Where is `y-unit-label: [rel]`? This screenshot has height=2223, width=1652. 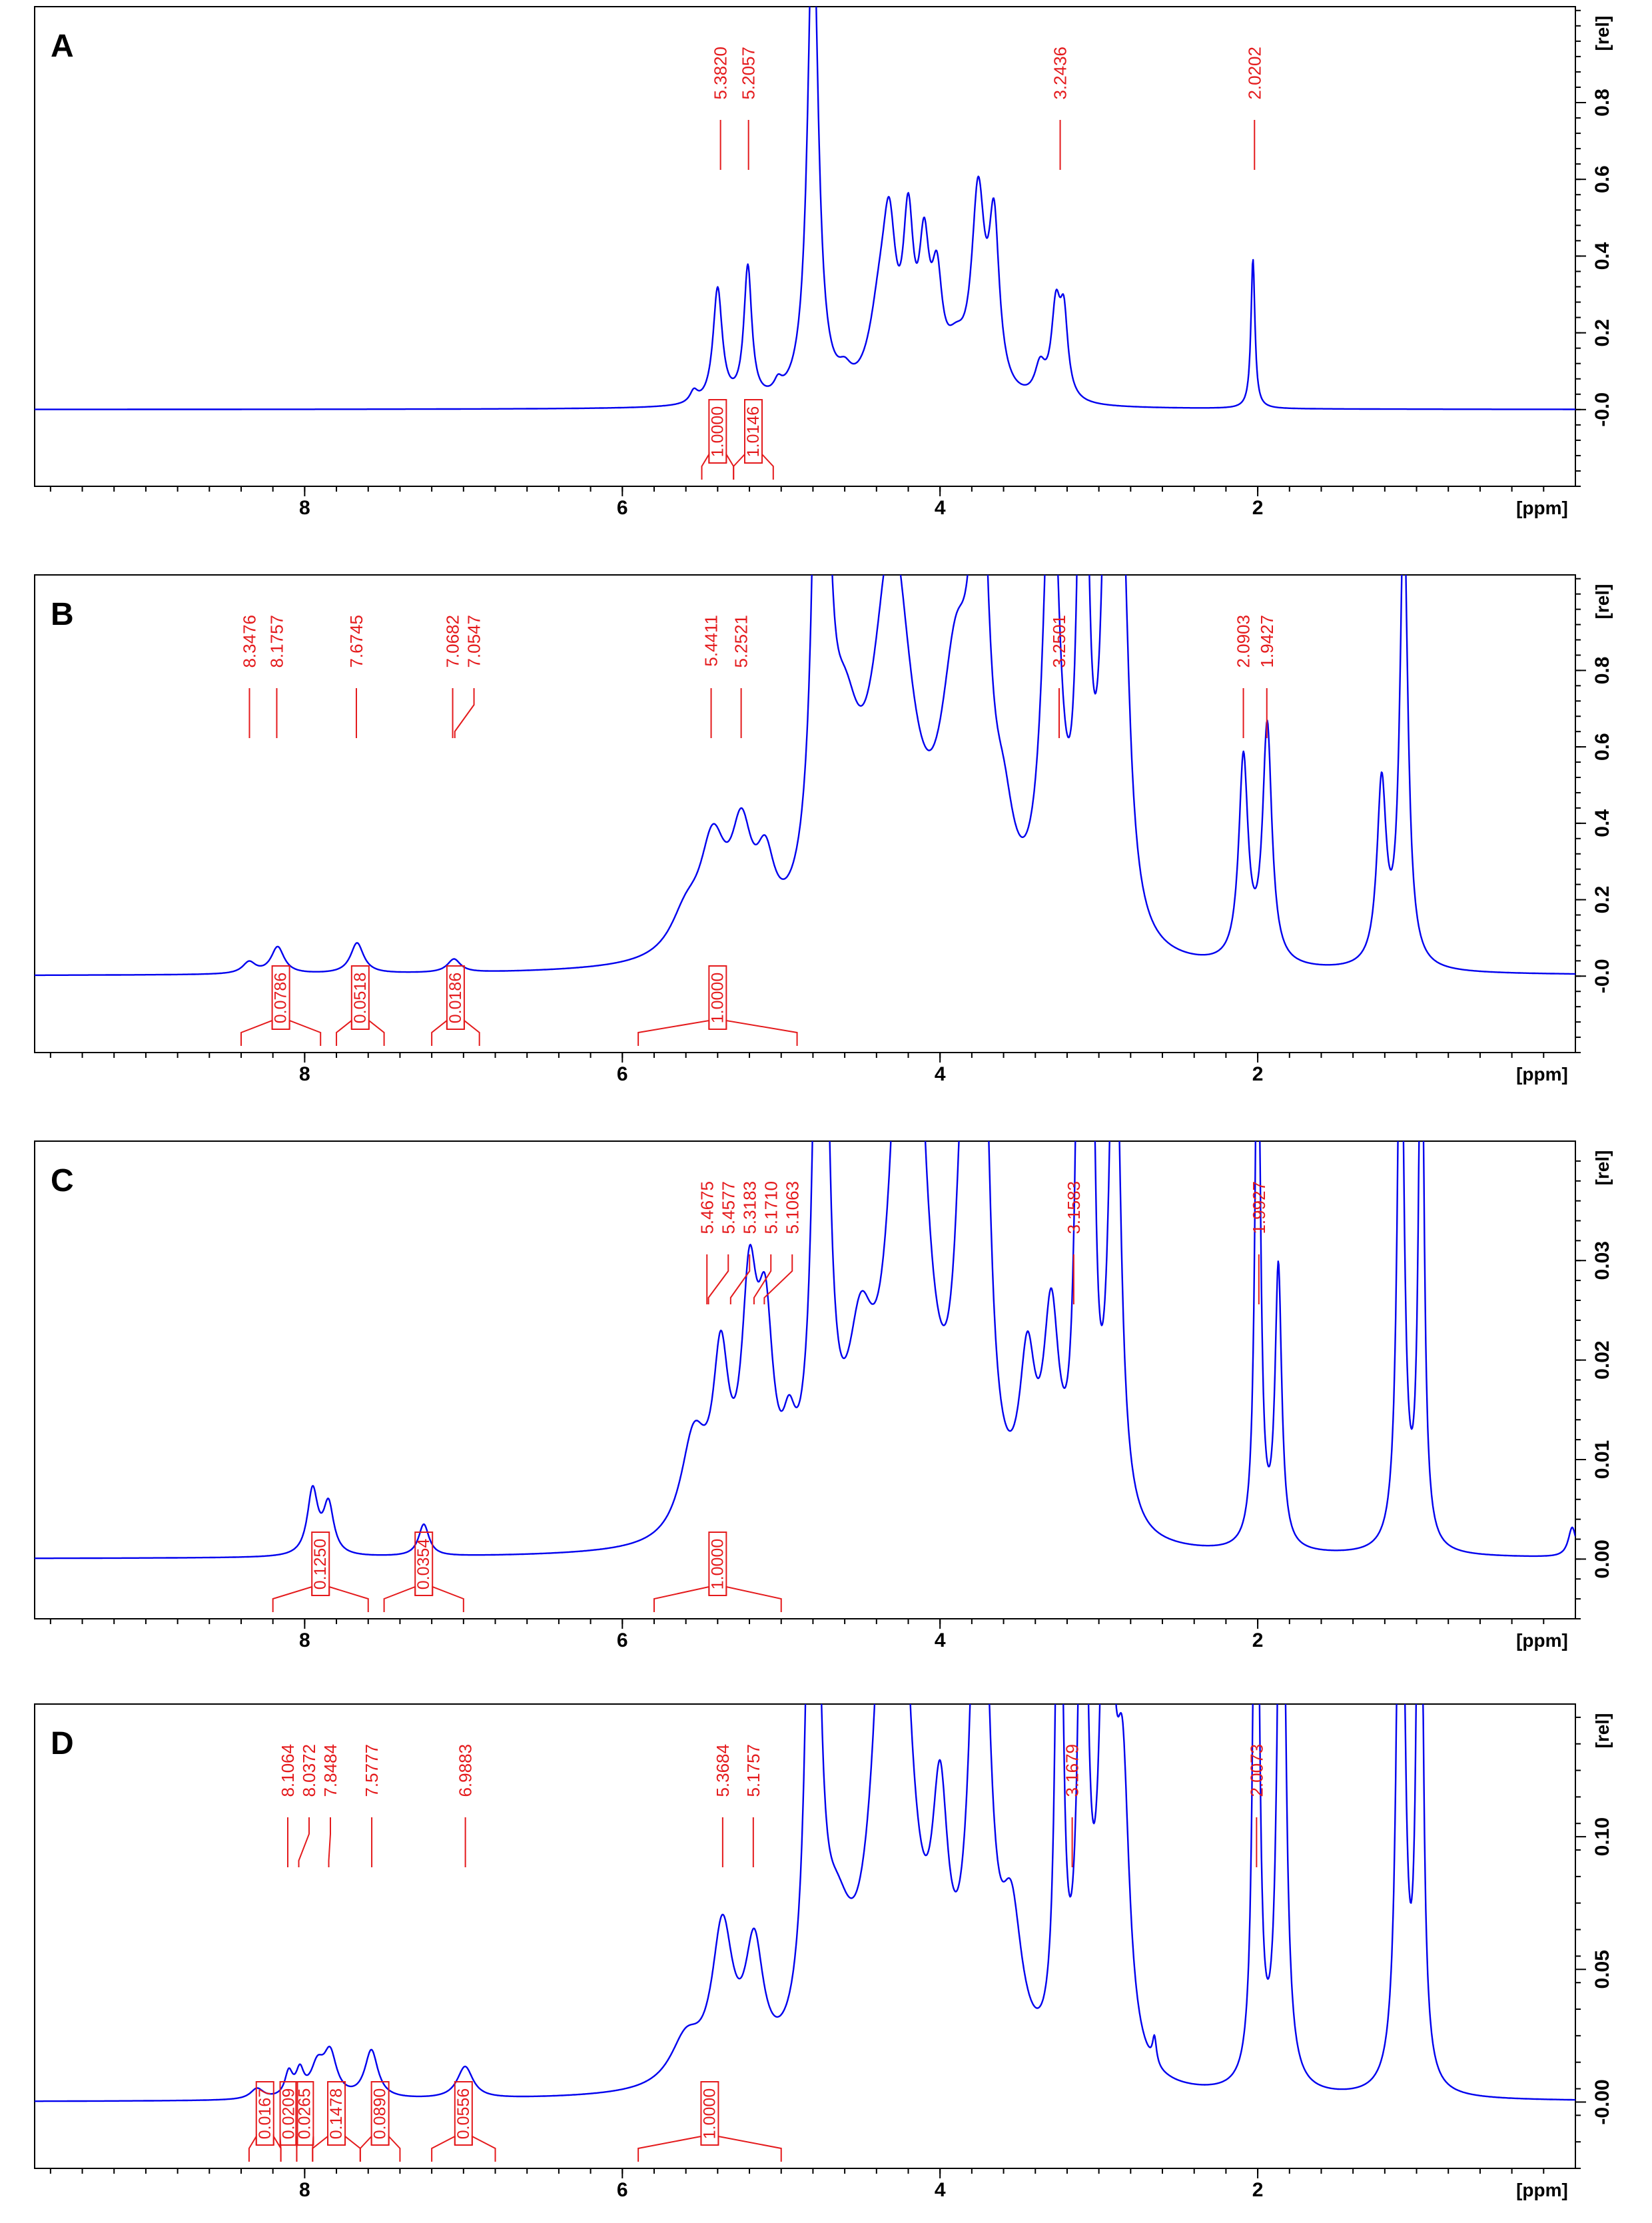 y-unit-label: [rel] is located at coordinates (1602, 33).